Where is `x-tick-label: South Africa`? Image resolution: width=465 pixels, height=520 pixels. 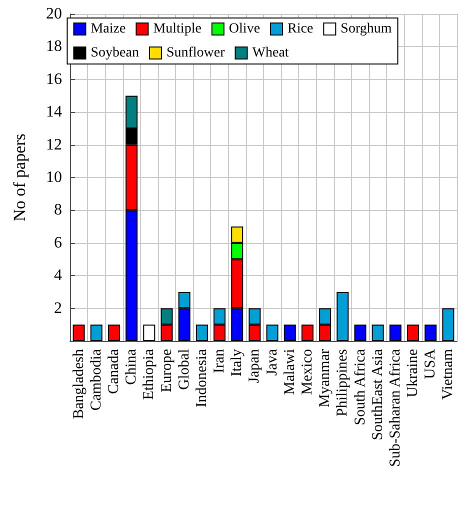 x-tick-label: South Africa is located at coordinates (360, 387).